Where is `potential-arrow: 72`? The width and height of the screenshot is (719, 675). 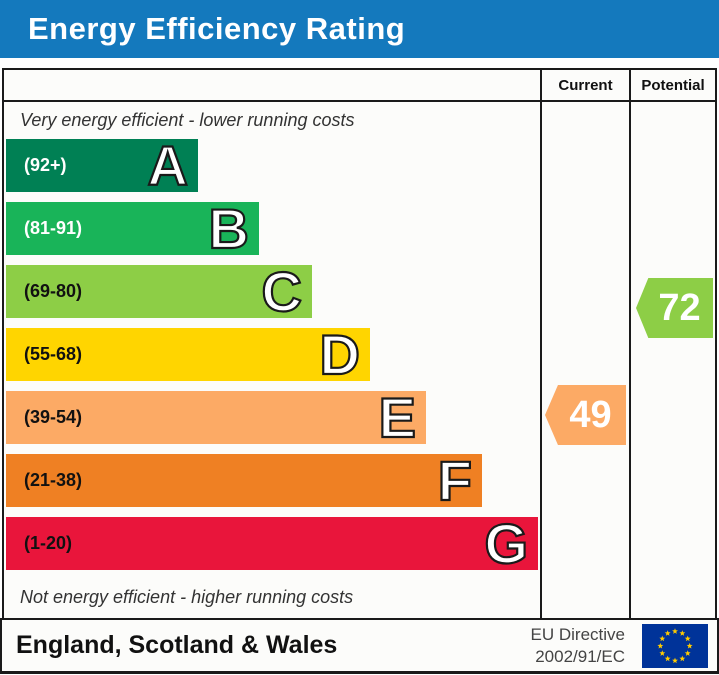 potential-arrow: 72 is located at coordinates (674, 308).